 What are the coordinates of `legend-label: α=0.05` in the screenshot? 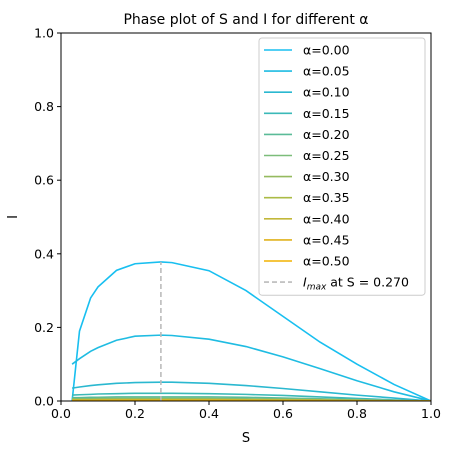 It's located at (326, 71).